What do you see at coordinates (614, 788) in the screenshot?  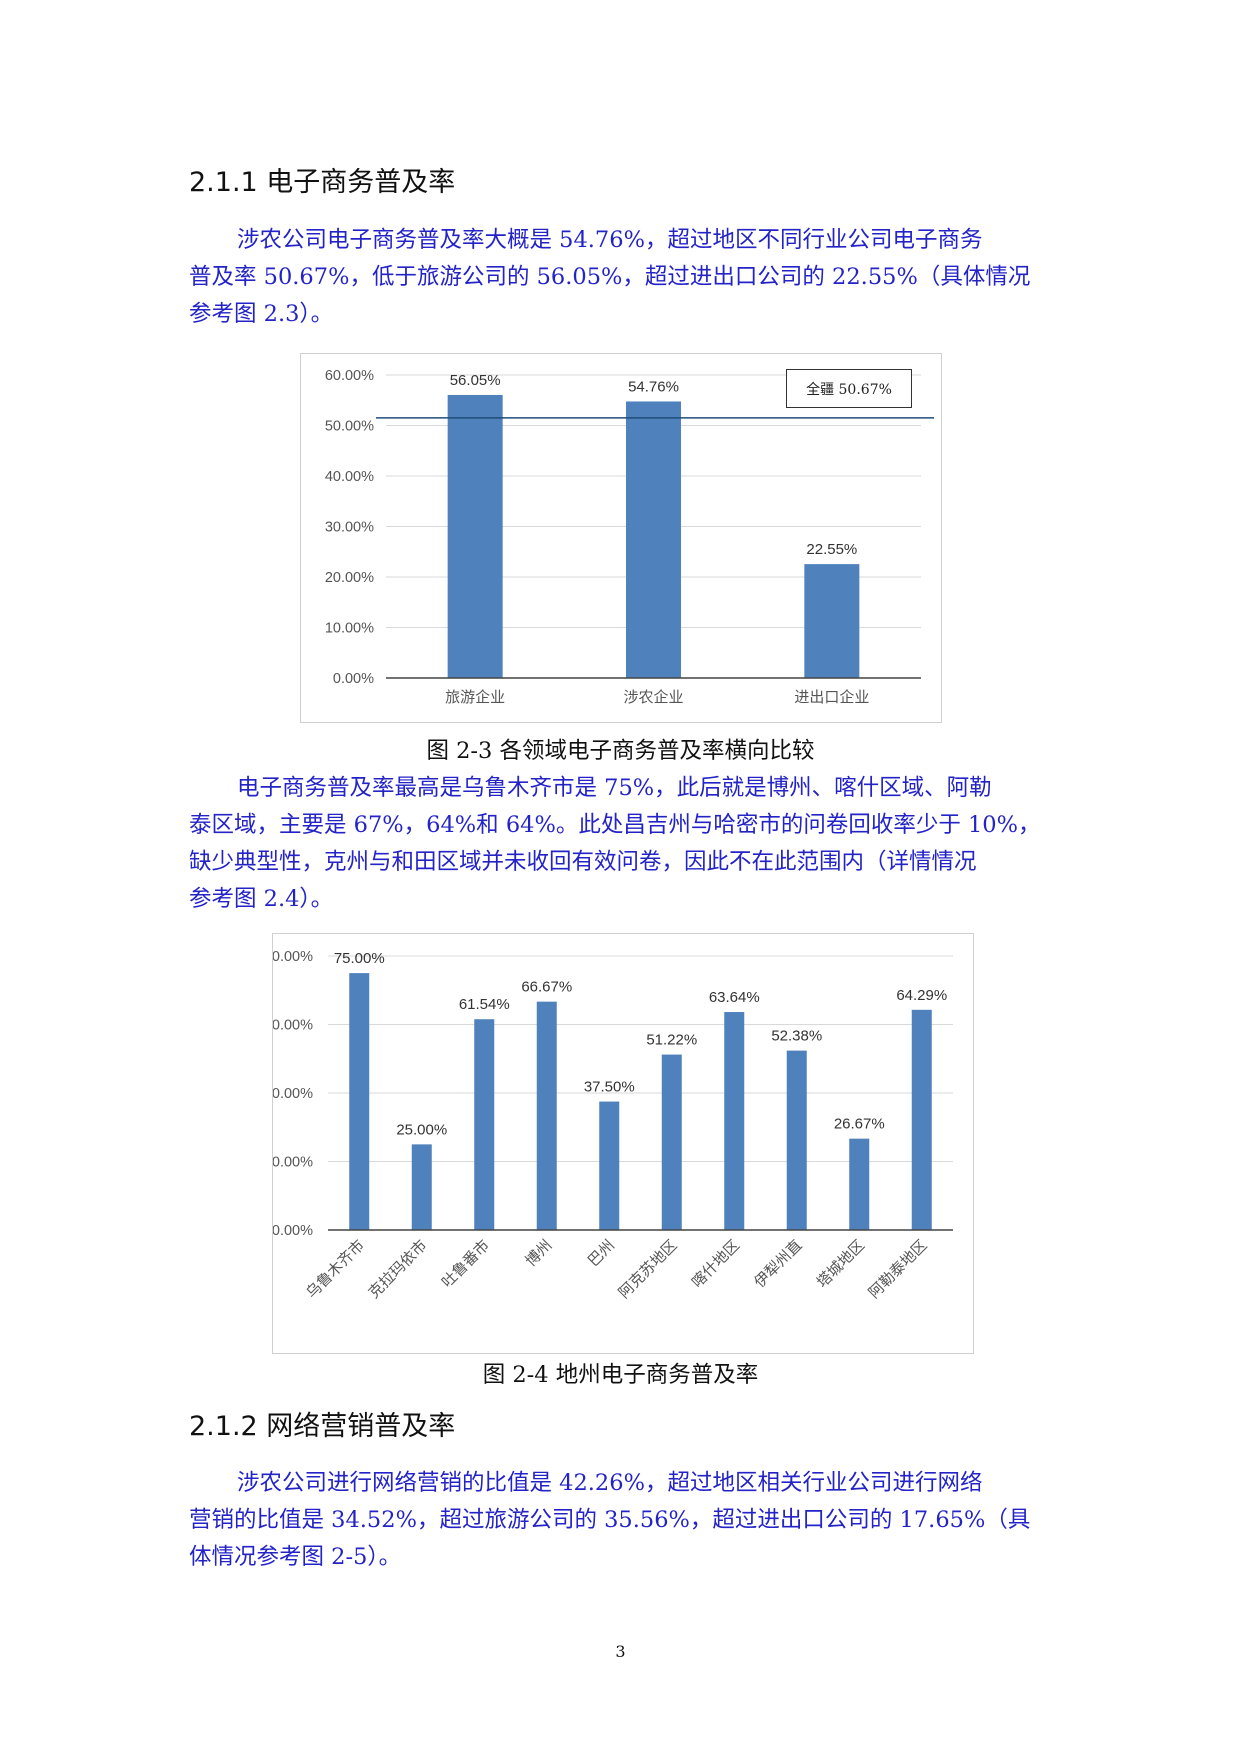 I see `paragraph-line: 电子商务普及率最高是乌鲁木齐市是 75%，此后就是博州、喀什区域、阿勒` at bounding box center [614, 788].